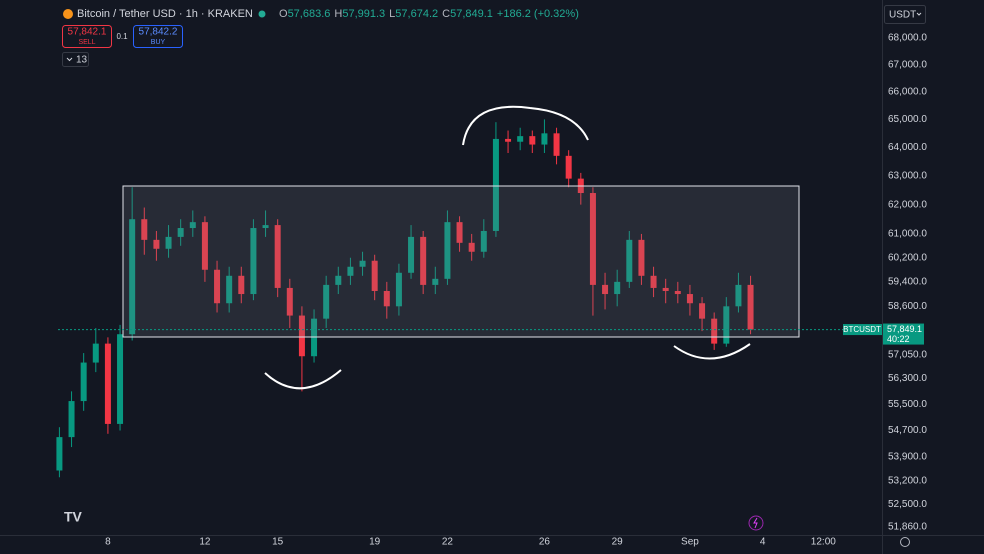 Image resolution: width=984 pixels, height=554 pixels. Describe the element at coordinates (618, 542) in the screenshot. I see `x-tick-label: 29` at that location.